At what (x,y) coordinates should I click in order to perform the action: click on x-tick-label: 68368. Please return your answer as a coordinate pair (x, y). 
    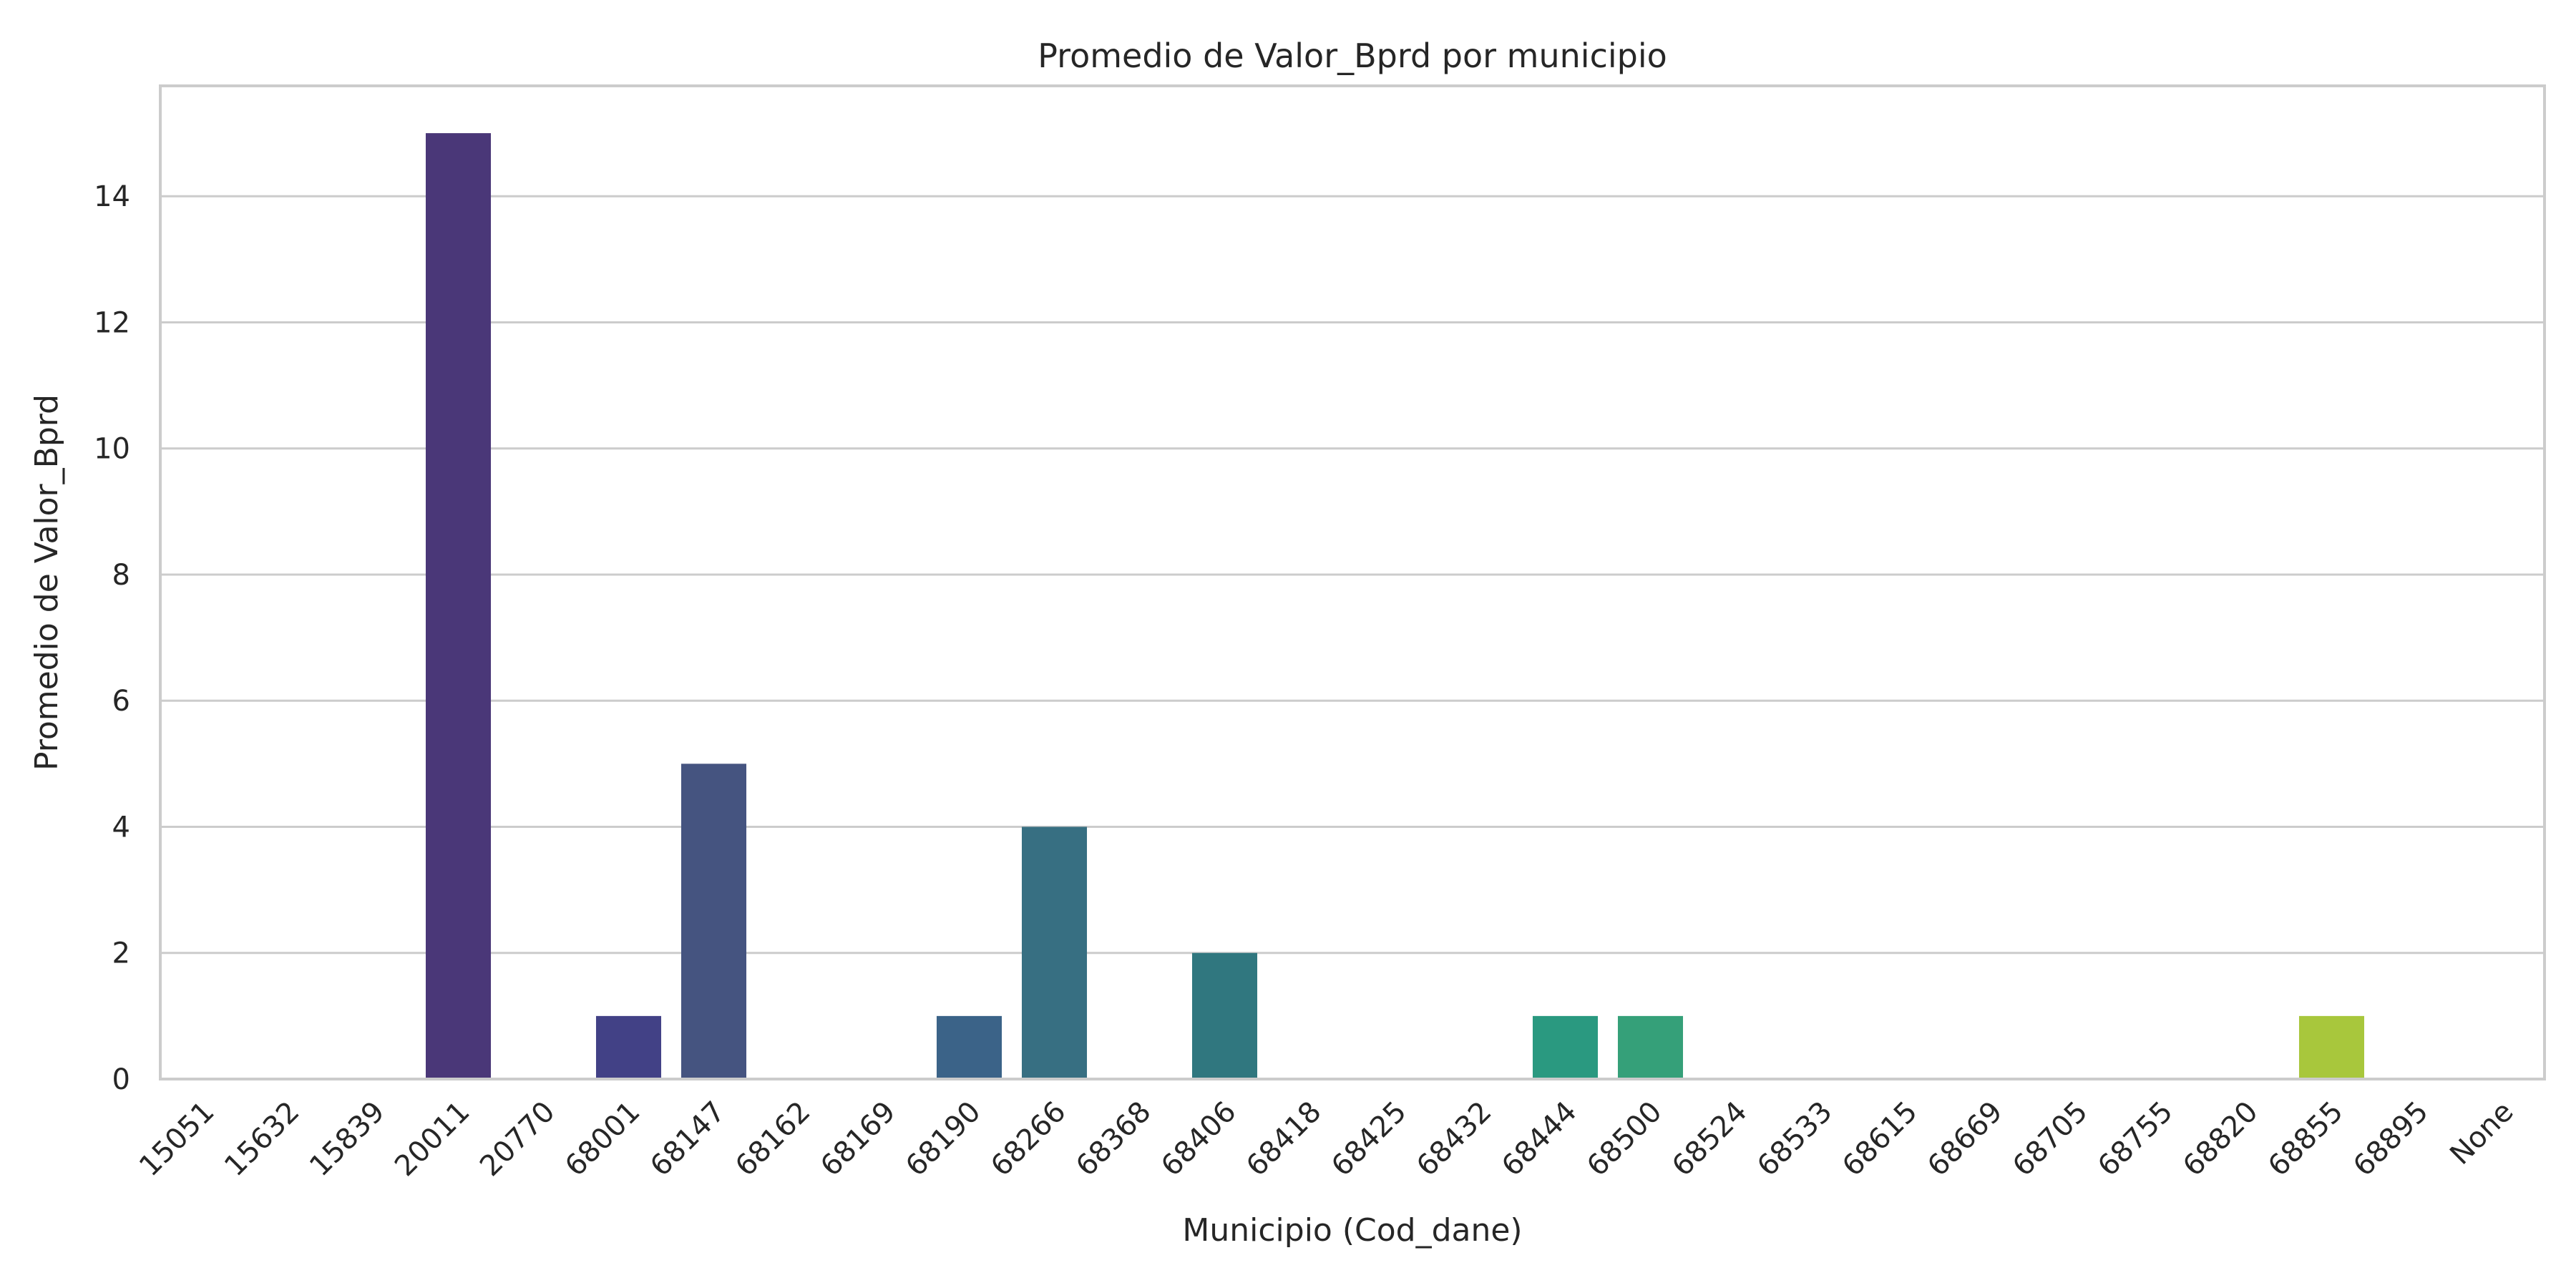
    Looking at the image, I should click on (1114, 1140).